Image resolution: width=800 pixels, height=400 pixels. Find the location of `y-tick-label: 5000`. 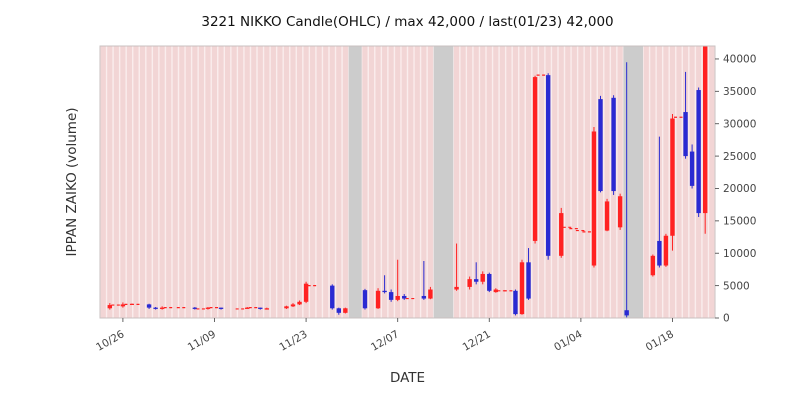

y-tick-label: 5000 is located at coordinates (736, 286).